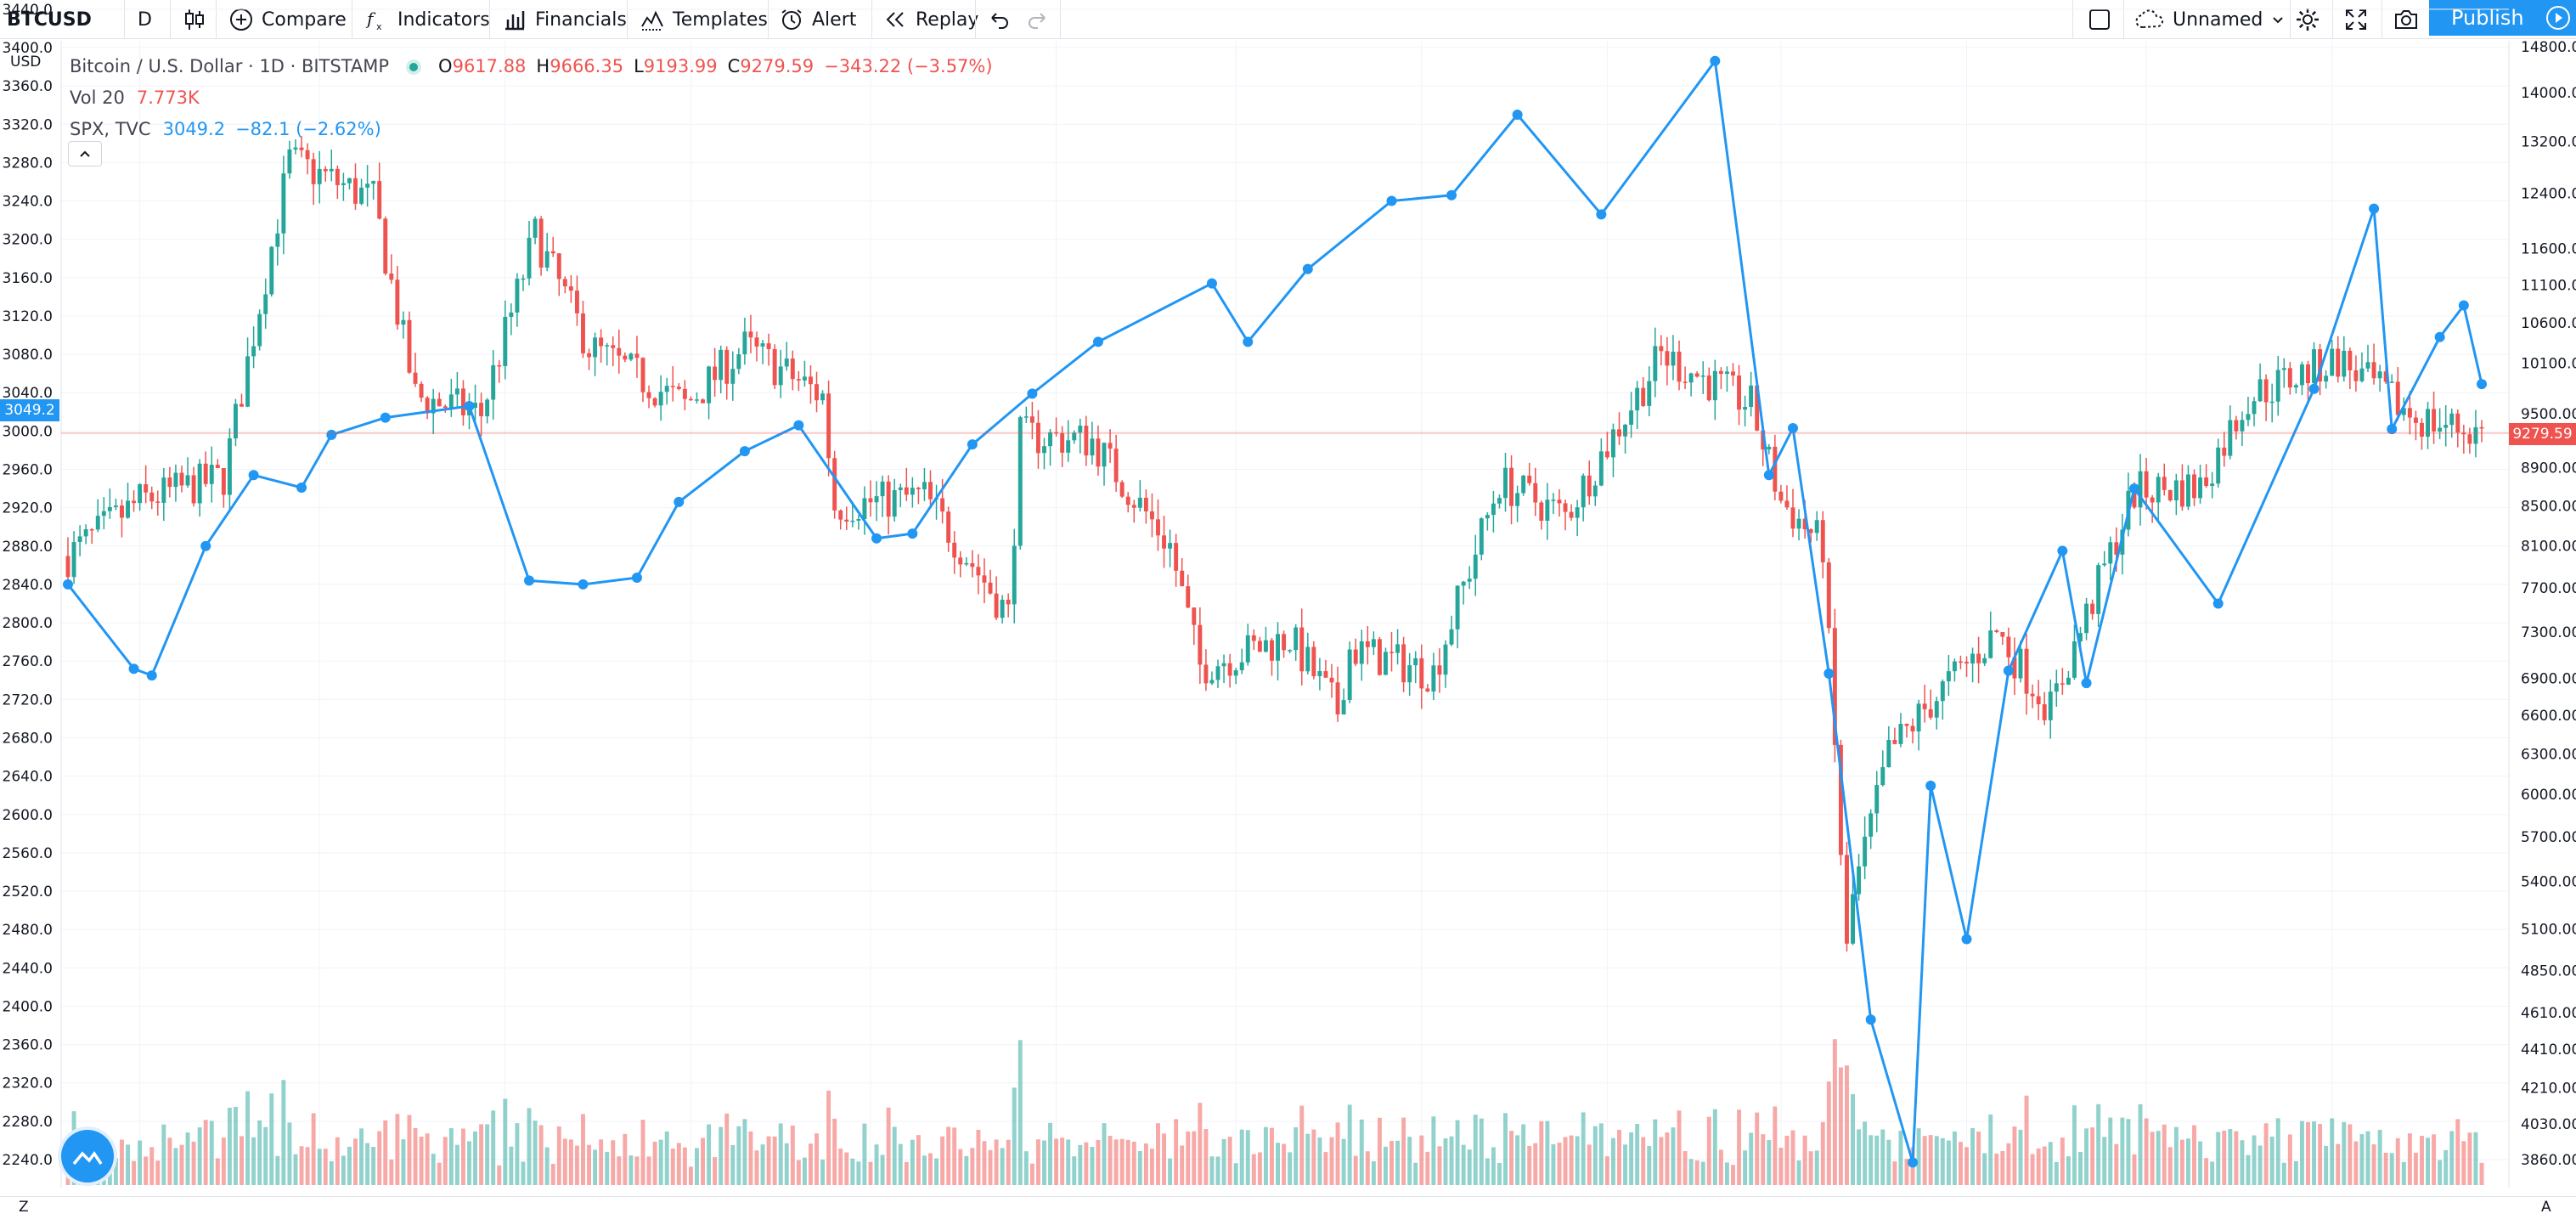 The height and width of the screenshot is (1225, 2576). Describe the element at coordinates (29, 410) in the screenshot. I see `spx-price-label: 3049.2` at that location.